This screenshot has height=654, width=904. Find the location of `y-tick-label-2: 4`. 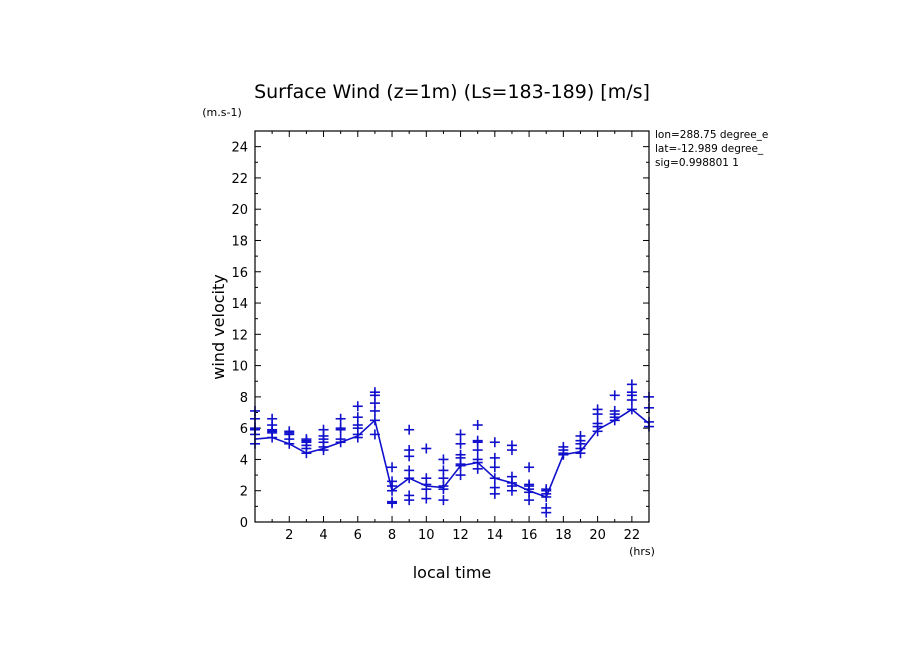

y-tick-label-2: 4 is located at coordinates (244, 460).